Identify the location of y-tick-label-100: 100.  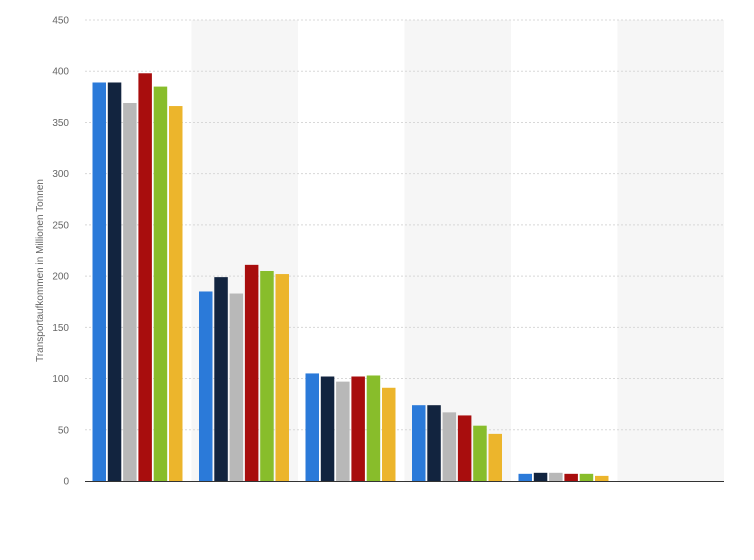
(60, 379).